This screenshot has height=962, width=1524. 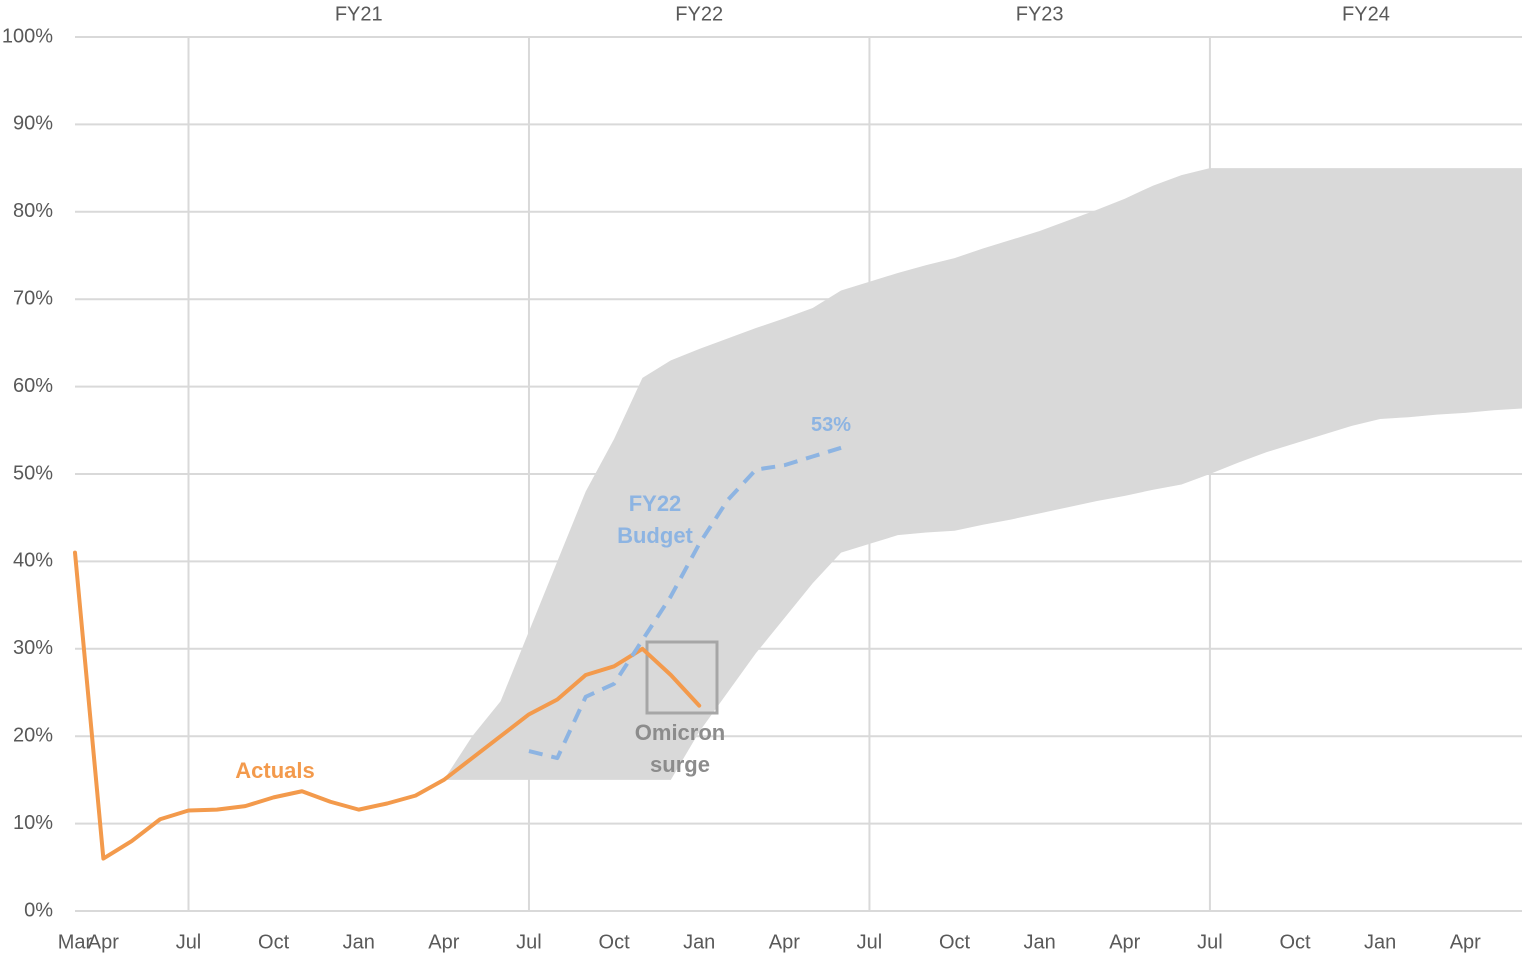 I want to click on y-tick-label: 90%, so click(x=33, y=124).